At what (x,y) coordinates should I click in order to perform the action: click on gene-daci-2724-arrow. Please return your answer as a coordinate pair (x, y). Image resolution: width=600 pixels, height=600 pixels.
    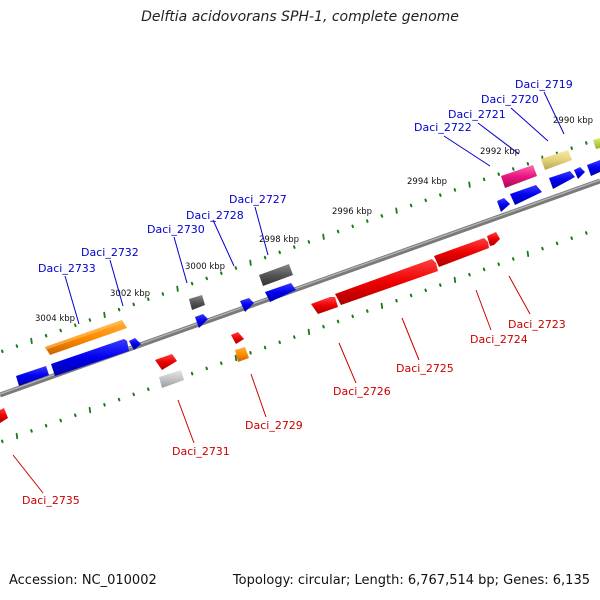
    Looking at the image, I should click on (461, 252).